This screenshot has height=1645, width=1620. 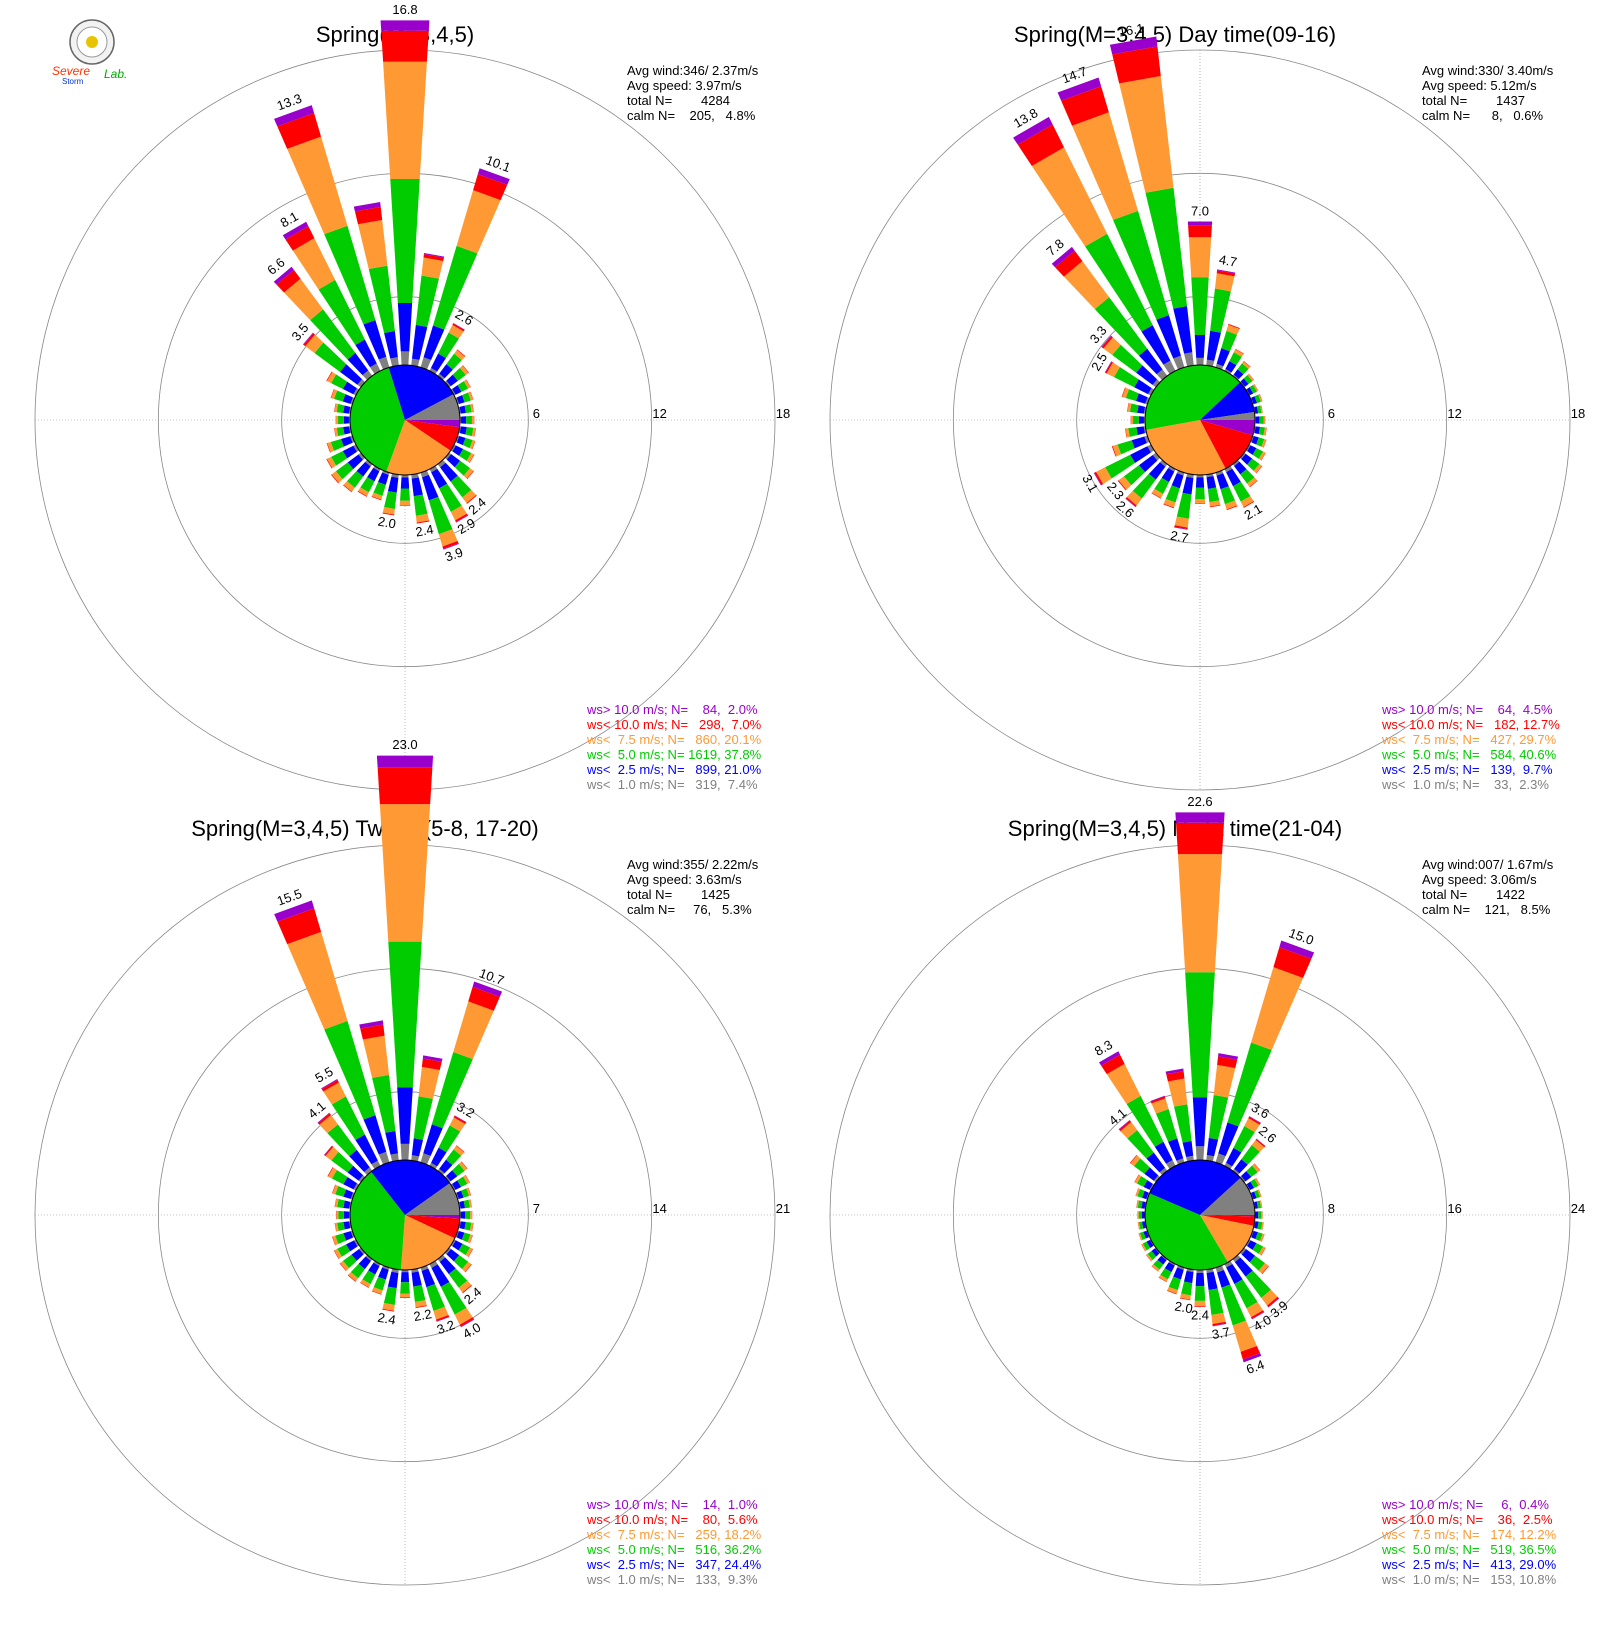 I want to click on lab-logo: Severe Storm Lab., so click(x=89, y=53).